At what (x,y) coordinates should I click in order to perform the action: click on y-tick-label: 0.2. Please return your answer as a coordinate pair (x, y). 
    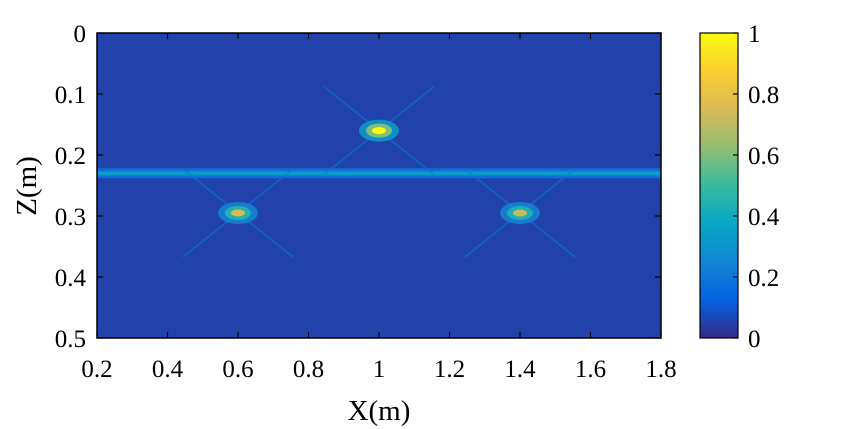
    Looking at the image, I should click on (70, 156).